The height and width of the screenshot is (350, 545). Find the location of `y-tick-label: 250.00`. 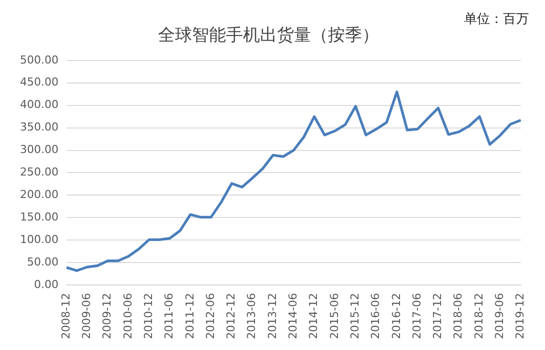

y-tick-label: 250.00 is located at coordinates (39, 172).